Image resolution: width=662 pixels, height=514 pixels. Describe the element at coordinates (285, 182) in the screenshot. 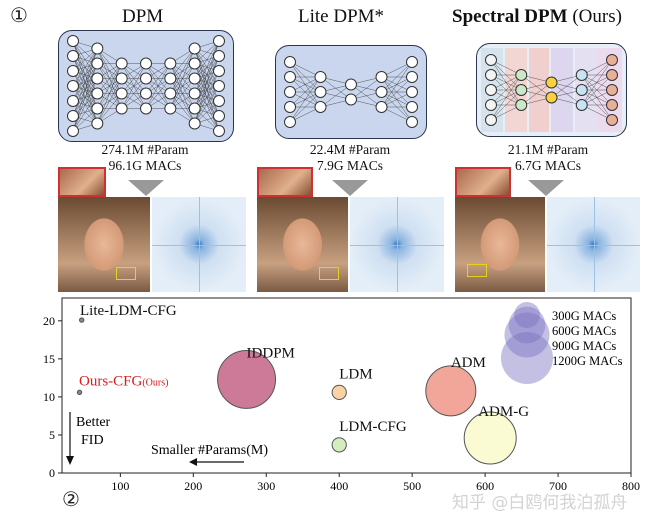

I see `lite-dpm-zoom-crop` at that location.